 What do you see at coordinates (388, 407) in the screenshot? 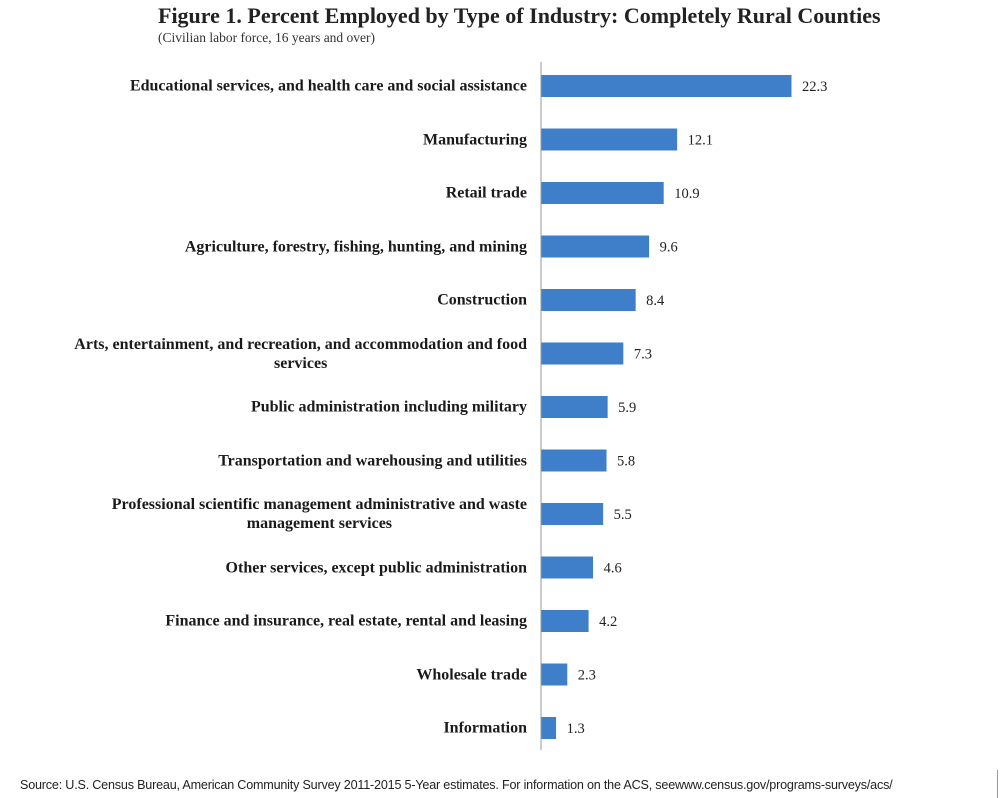
I see `category-label: Public administration including military` at bounding box center [388, 407].